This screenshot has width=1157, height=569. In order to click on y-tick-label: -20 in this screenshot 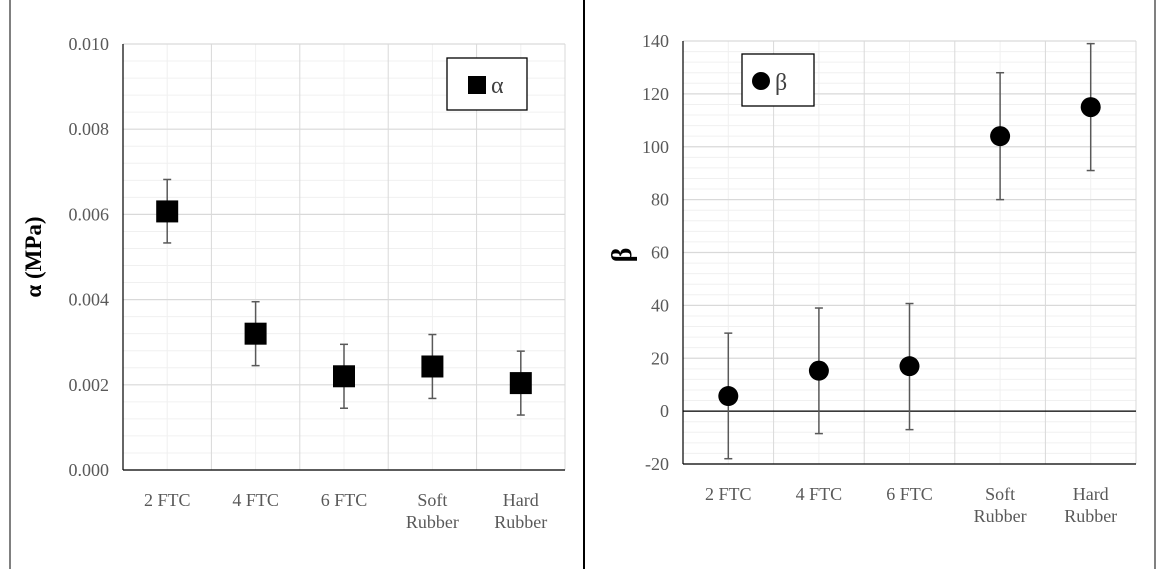, I will do `click(657, 464)`.